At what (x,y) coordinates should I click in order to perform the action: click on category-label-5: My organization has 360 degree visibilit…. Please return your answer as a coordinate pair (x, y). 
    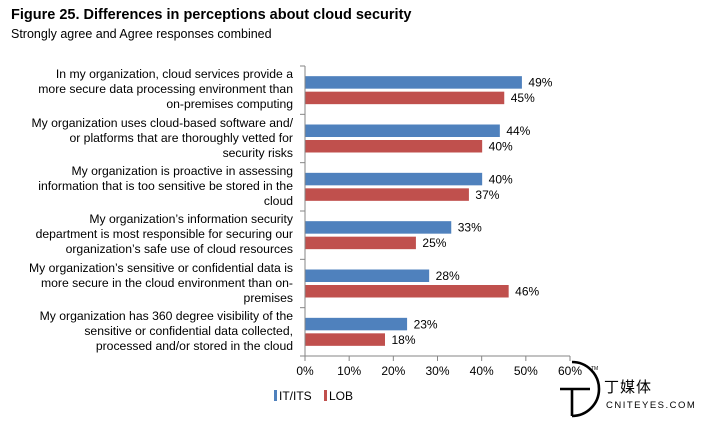
    Looking at the image, I should click on (148, 331).